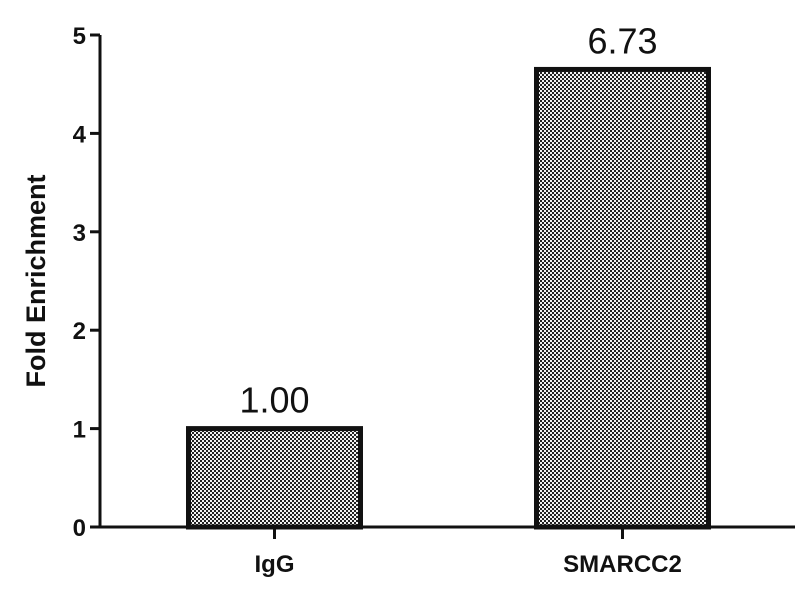 Image resolution: width=800 pixels, height=600 pixels. Describe the element at coordinates (36, 280) in the screenshot. I see `y-axis-label: Fold Enrichment` at that location.